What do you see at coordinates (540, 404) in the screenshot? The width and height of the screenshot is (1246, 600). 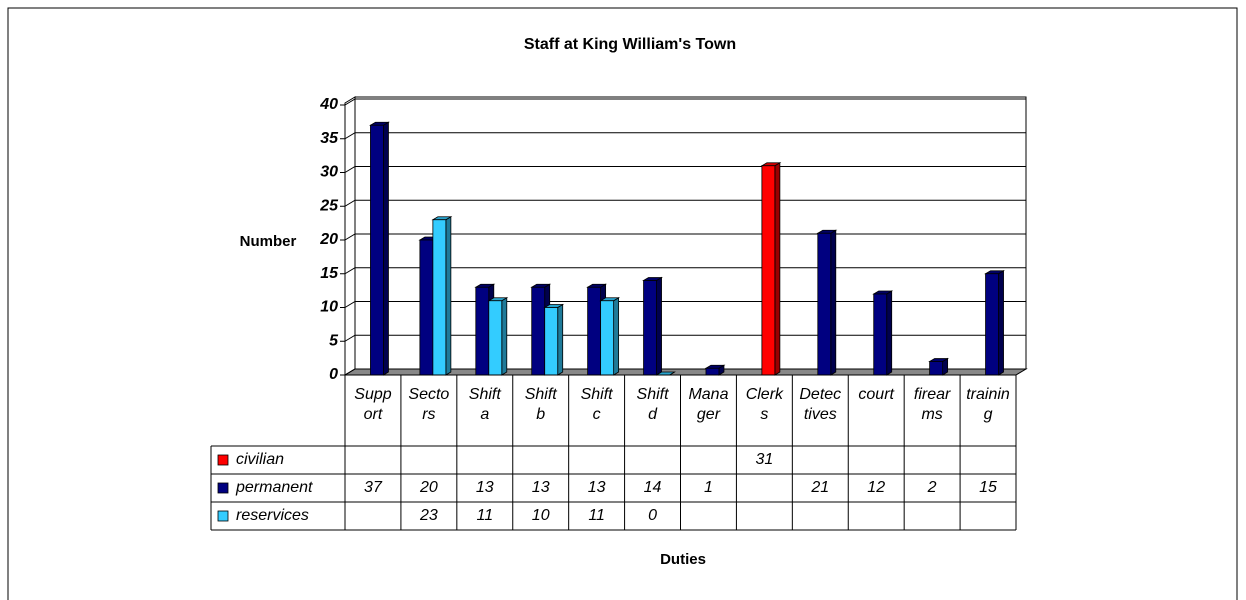 I see `category-label: Shift b` at bounding box center [540, 404].